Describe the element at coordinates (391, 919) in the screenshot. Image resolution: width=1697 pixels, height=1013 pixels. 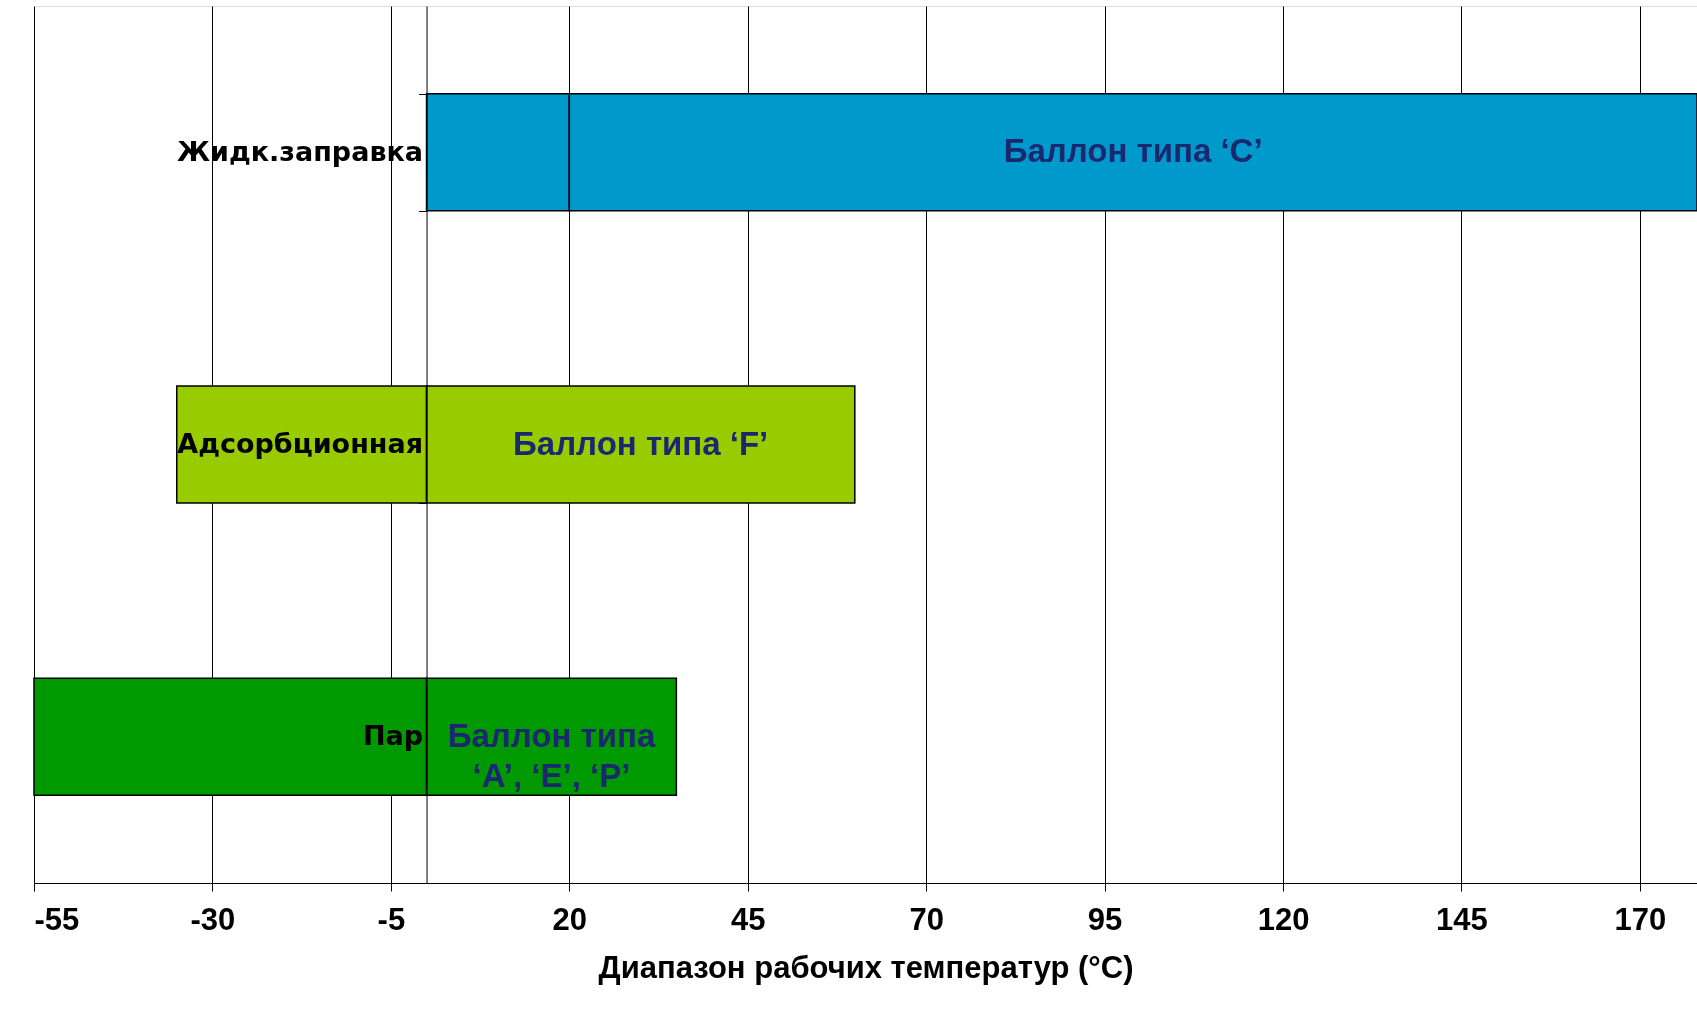
I see `x-tick-label: -5` at that location.